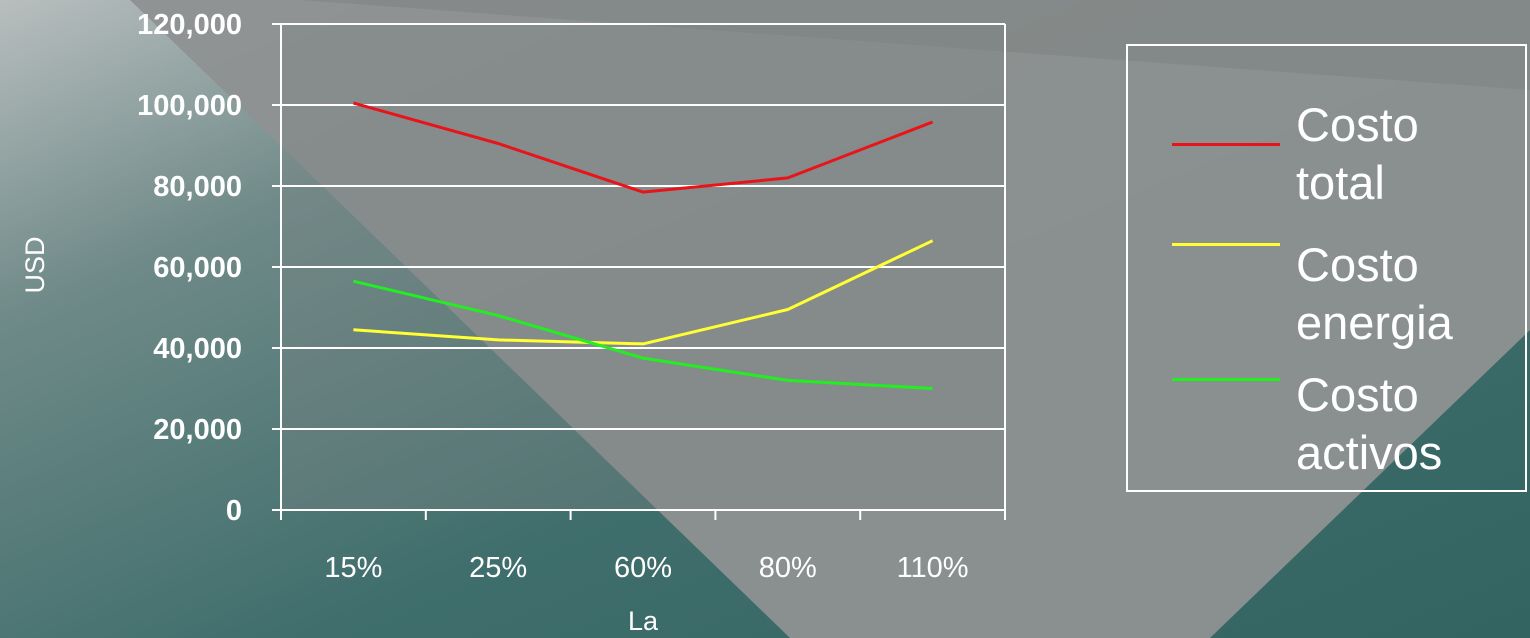  What do you see at coordinates (1357, 153) in the screenshot?
I see `legend-label-costo-total: Costo total` at bounding box center [1357, 153].